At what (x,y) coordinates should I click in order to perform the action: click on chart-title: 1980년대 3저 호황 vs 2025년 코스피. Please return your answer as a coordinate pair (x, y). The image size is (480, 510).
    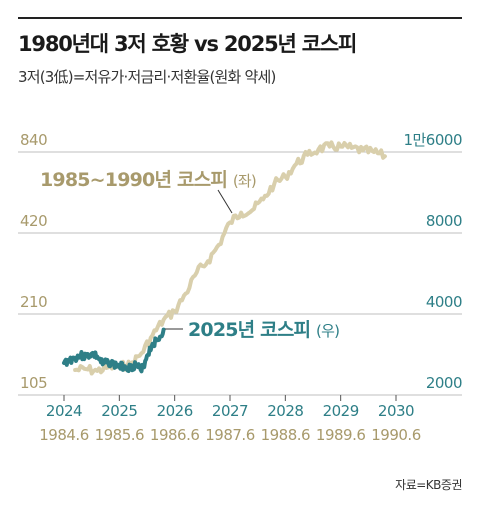
    Looking at the image, I should click on (187, 44).